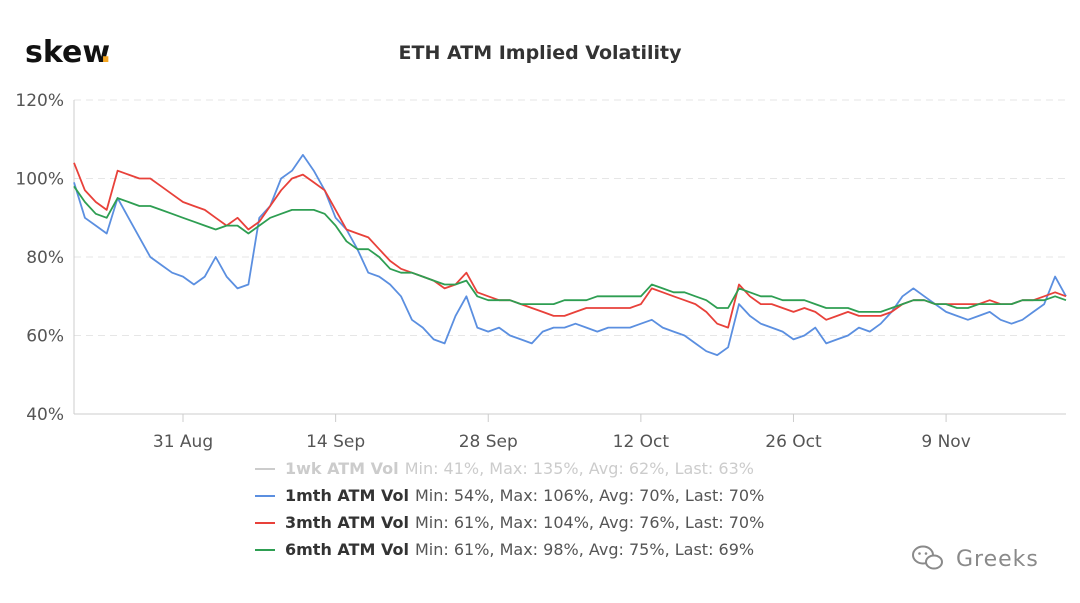 Image resolution: width=1080 pixels, height=603 pixels. Describe the element at coordinates (589, 522) in the screenshot. I see `legend-stats: Min: 61%, Max: 104%, Avg: 76%, Last: 70%` at that location.